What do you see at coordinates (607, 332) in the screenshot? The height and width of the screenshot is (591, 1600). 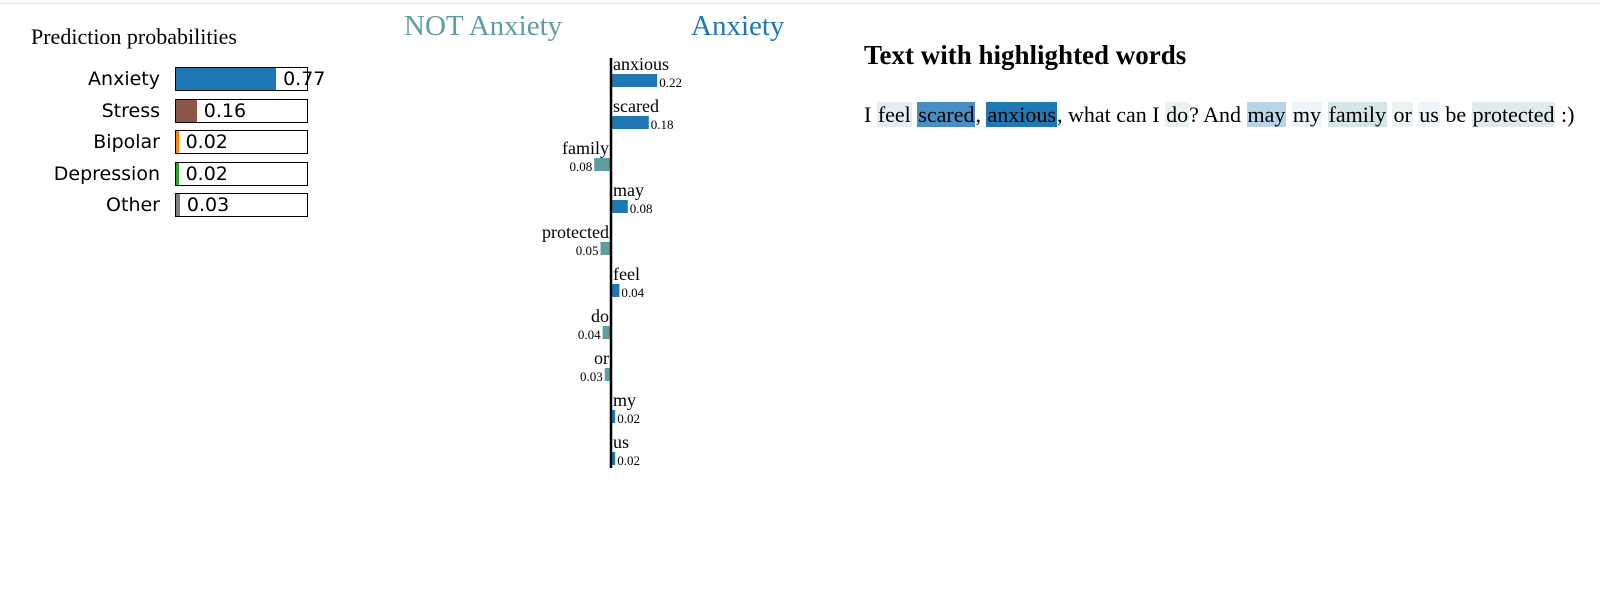 I see `feature-bar-do` at bounding box center [607, 332].